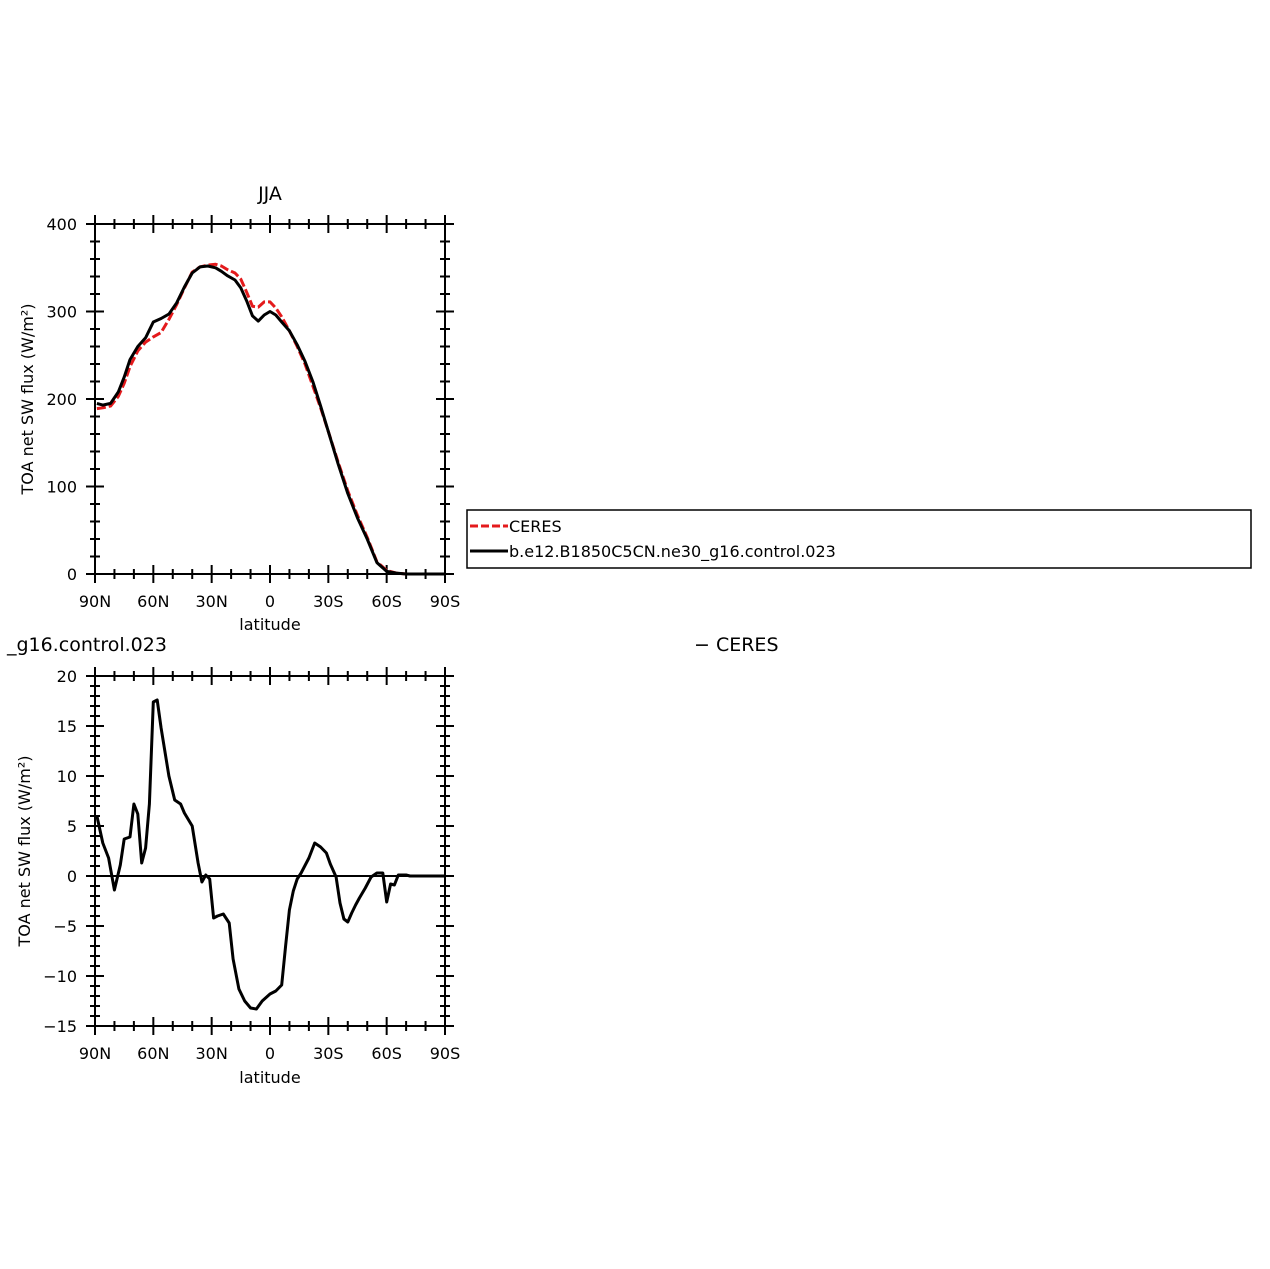 The height and width of the screenshot is (1269, 1270). I want to click on bottom-y-tick-label: 15, so click(67, 726).